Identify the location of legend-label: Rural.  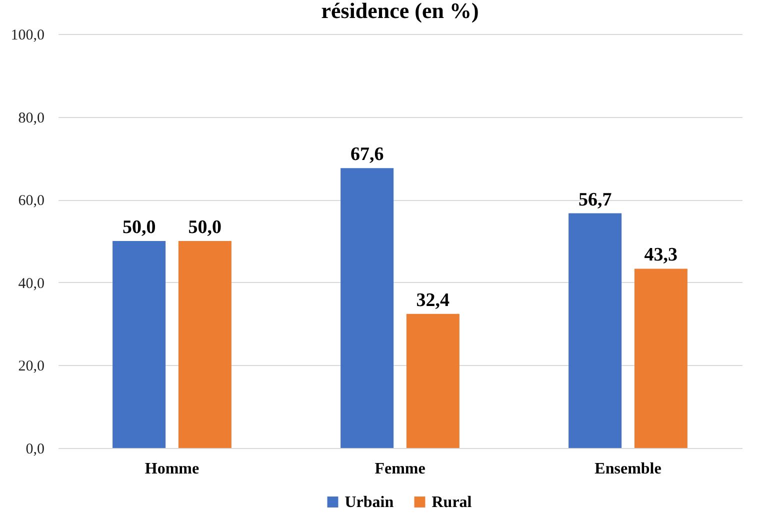
(452, 502).